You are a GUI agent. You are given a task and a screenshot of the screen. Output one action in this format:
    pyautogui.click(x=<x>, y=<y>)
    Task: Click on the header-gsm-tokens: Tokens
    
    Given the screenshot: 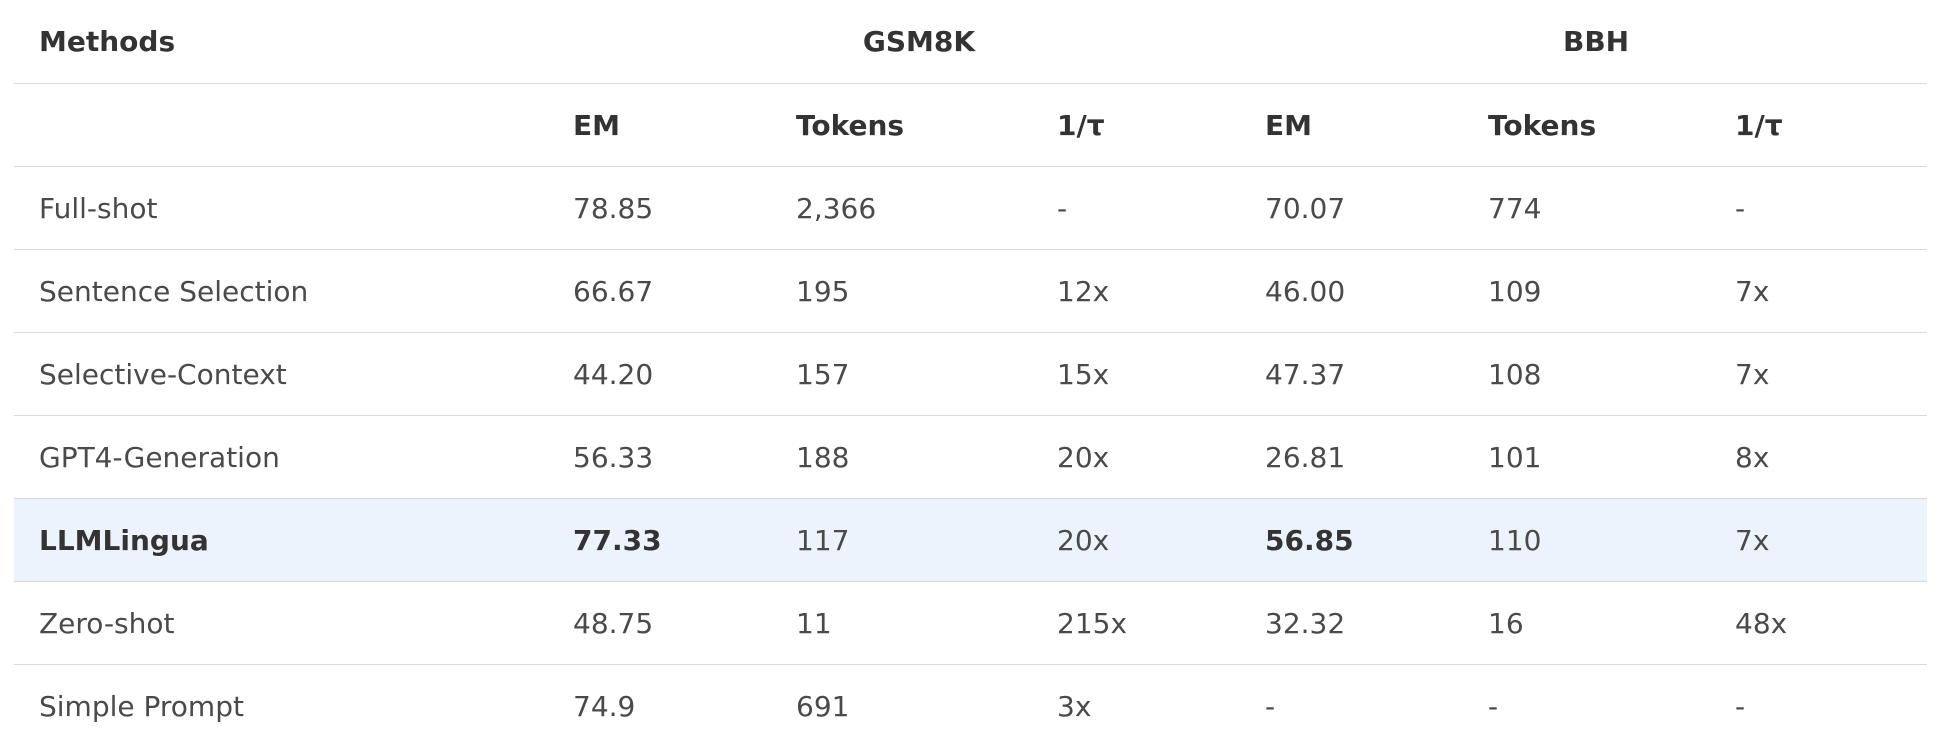 What is the action you would take?
    pyautogui.click(x=926, y=125)
    